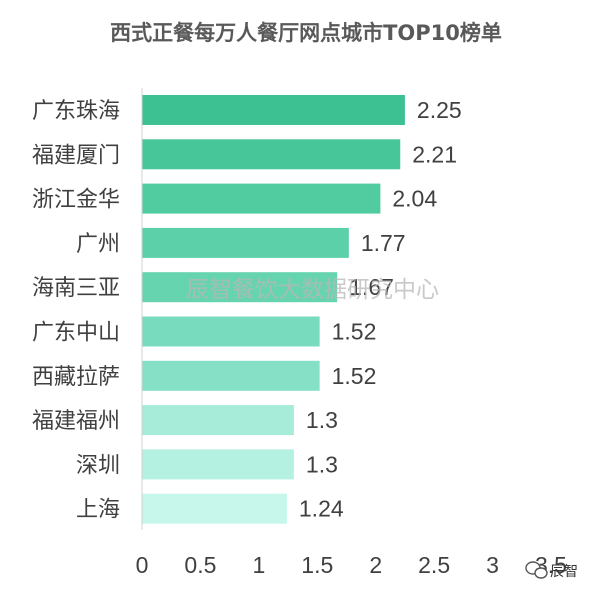 The width and height of the screenshot is (602, 589). I want to click on category-label: 西藏拉萨, so click(76, 377).